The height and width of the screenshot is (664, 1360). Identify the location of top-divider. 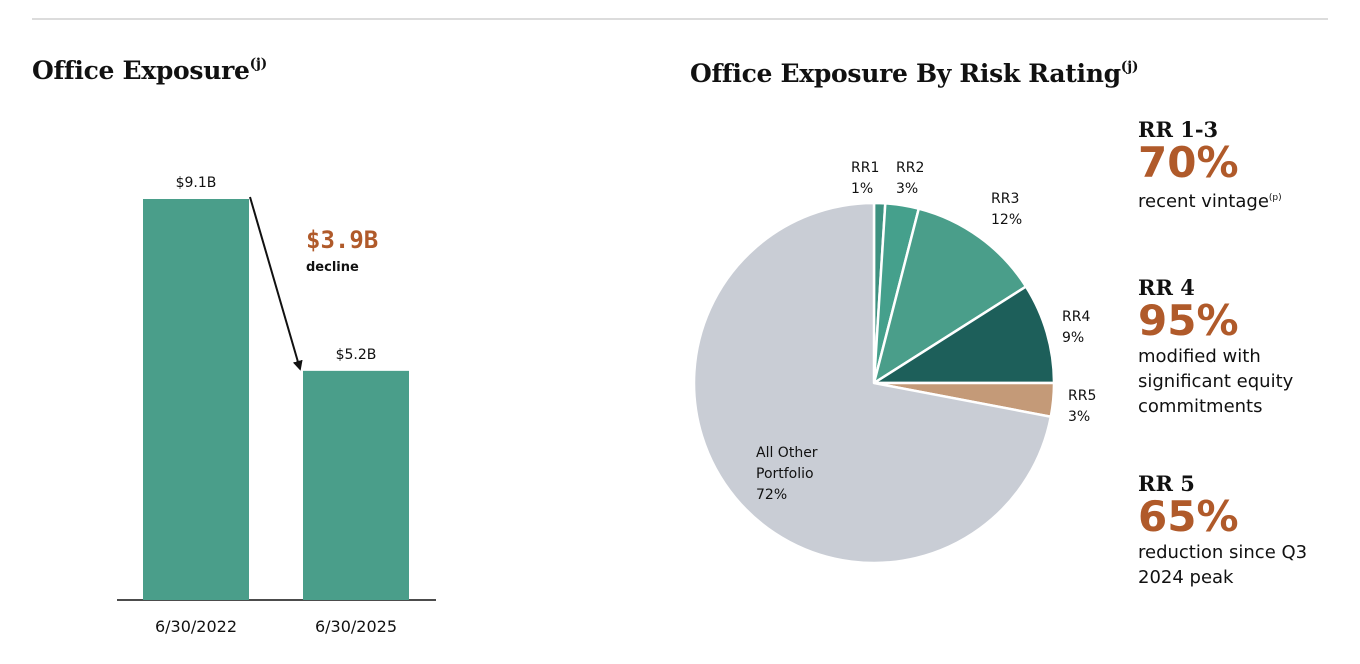
(680, 19).